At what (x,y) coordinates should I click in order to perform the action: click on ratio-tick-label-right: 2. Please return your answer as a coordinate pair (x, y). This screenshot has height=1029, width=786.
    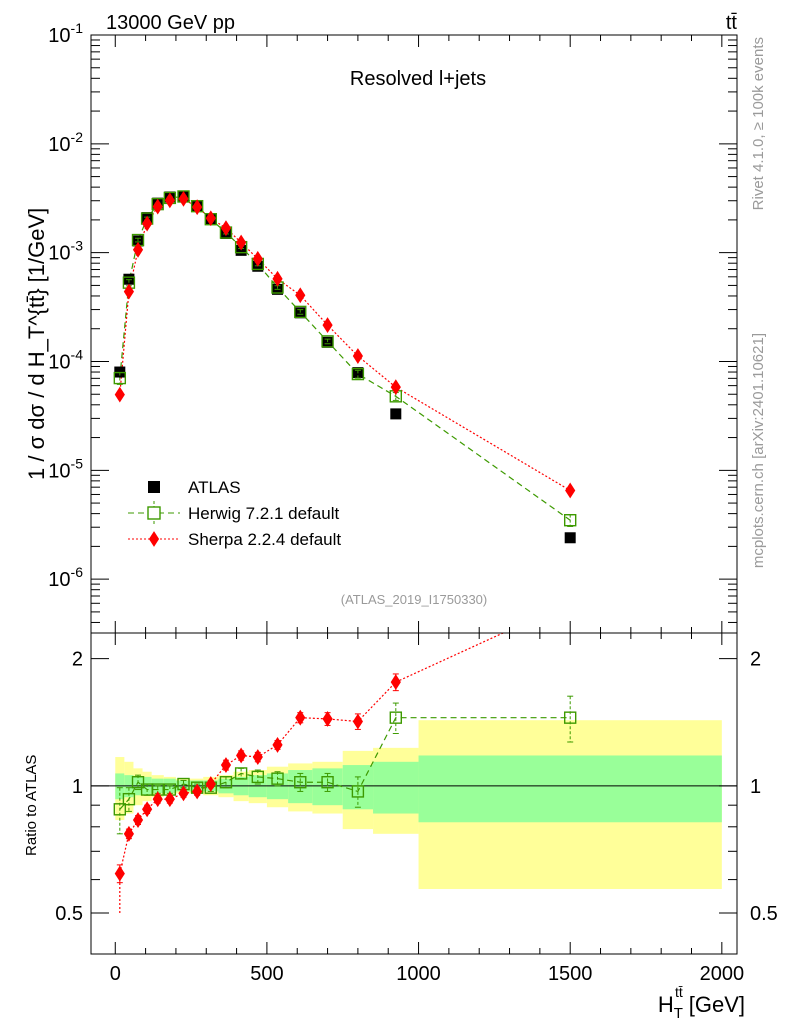
    Looking at the image, I should click on (755, 660).